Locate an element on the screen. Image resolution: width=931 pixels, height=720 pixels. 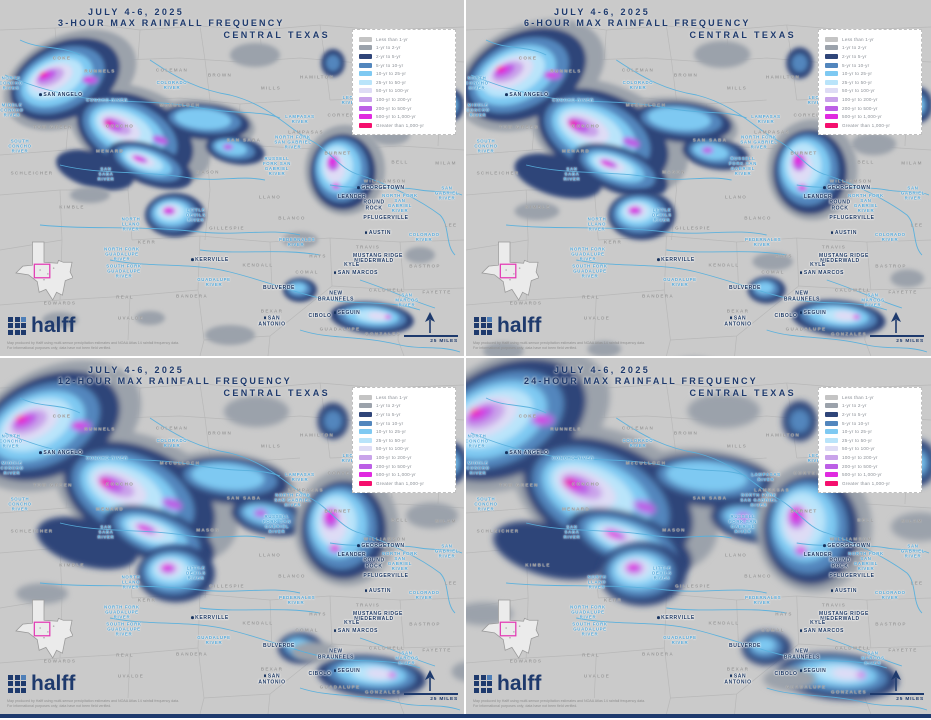
title-region: CENTRAL TEXAS is located at coordinates (276, 392).